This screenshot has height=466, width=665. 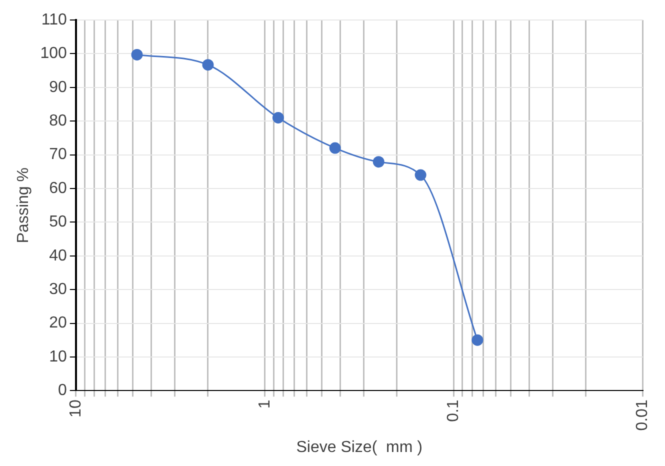 I want to click on y-tick-label: 20, so click(x=58, y=323).